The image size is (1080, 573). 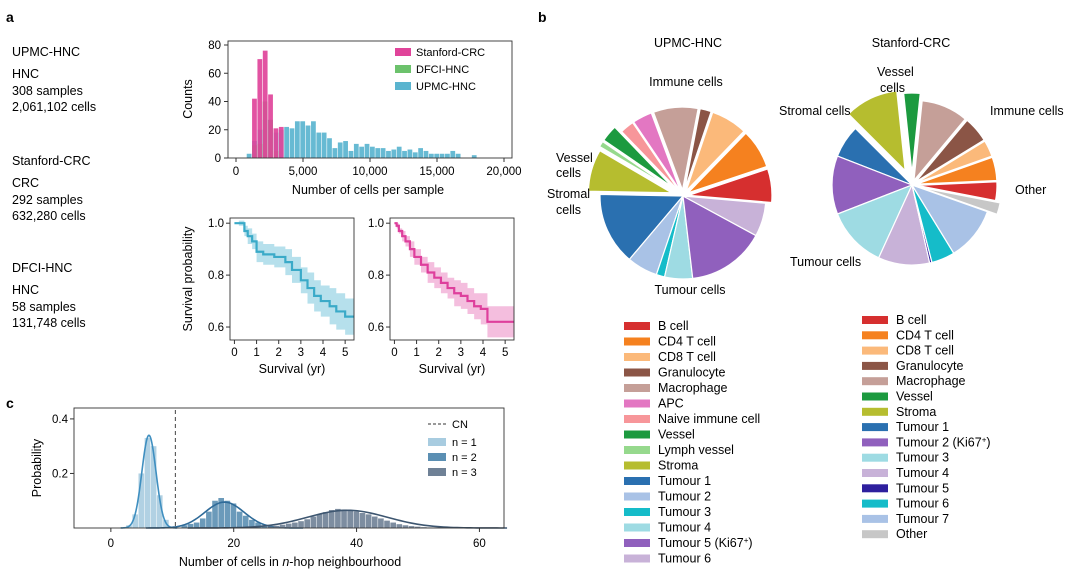 What do you see at coordinates (922, 504) in the screenshot?
I see `legend-label: Tumour 6` at bounding box center [922, 504].